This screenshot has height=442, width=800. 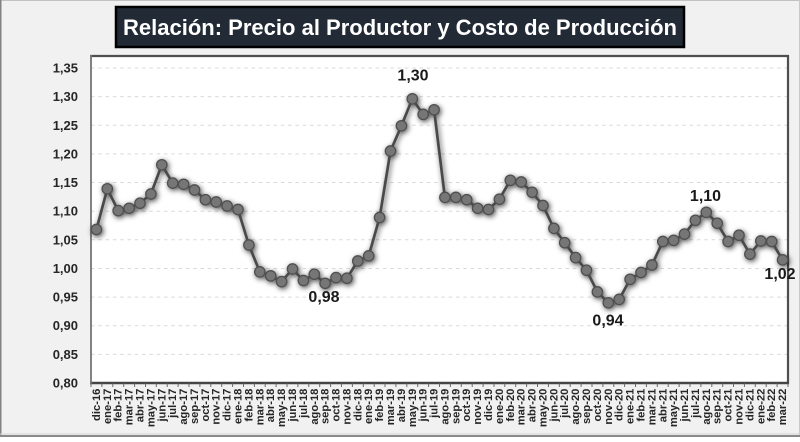 I want to click on svg-text: oct-18, so click(x=337, y=405).